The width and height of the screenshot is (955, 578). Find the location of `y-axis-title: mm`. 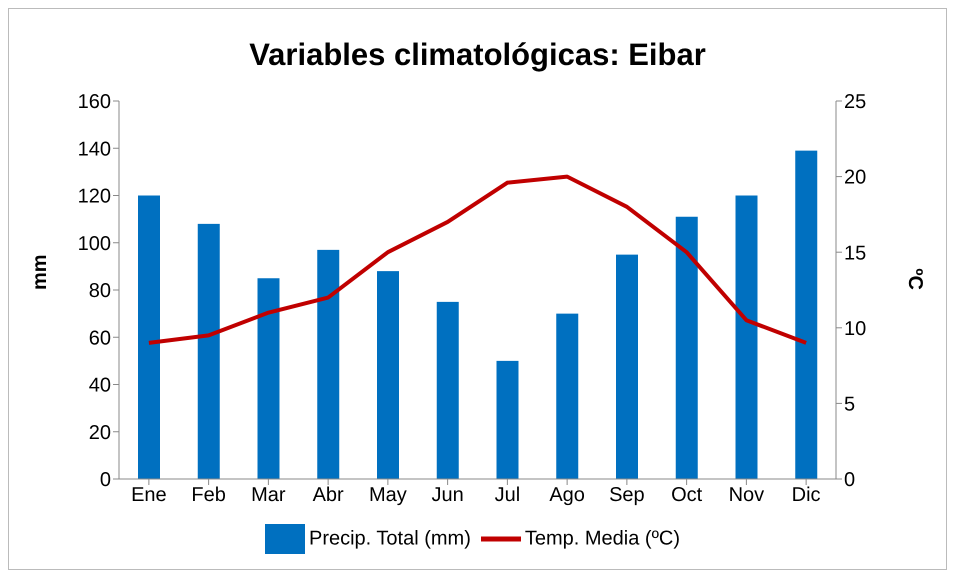

y-axis-title: mm is located at coordinates (40, 272).